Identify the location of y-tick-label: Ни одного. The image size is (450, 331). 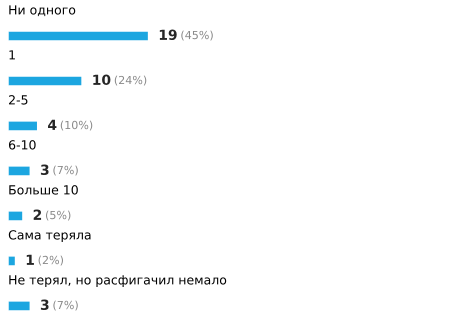
(42, 10).